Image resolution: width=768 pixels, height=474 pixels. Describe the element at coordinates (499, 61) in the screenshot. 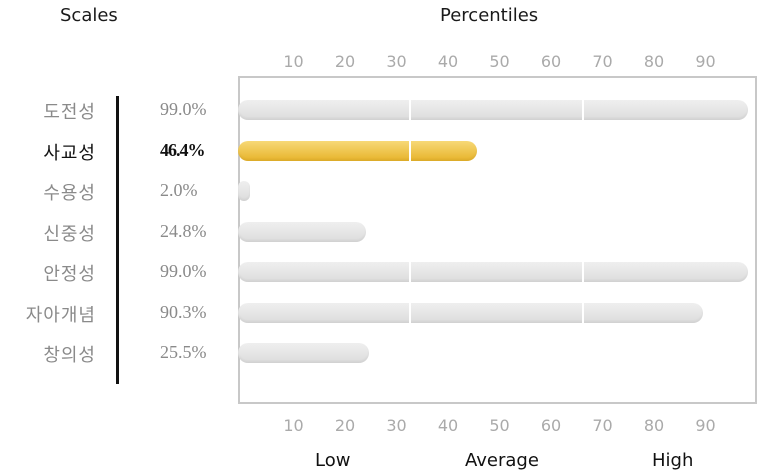

I see `x-tick-label-top: 50` at that location.